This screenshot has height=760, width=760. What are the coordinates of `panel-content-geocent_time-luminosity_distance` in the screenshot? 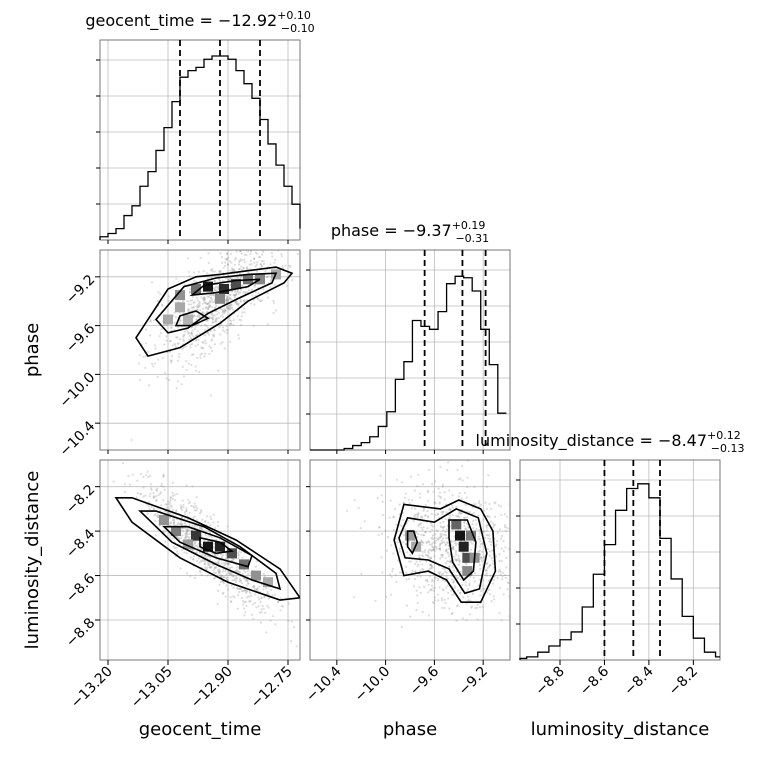 It's located at (206, 555).